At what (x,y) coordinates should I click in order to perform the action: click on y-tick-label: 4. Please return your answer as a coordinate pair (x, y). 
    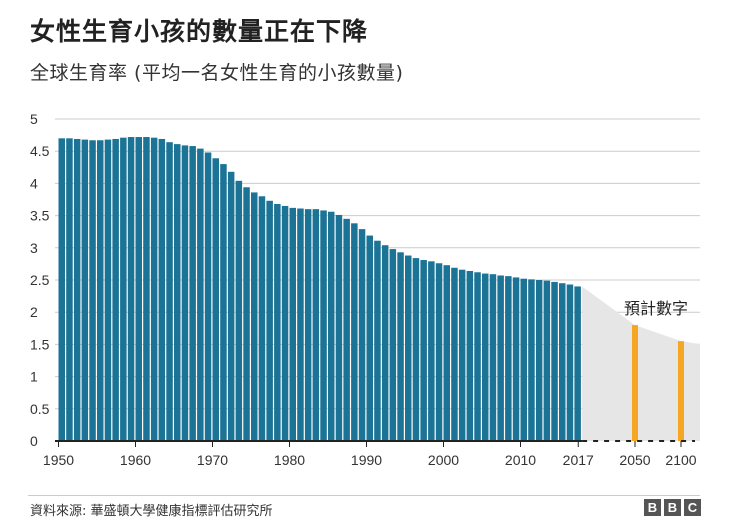
    Looking at the image, I should click on (34, 183).